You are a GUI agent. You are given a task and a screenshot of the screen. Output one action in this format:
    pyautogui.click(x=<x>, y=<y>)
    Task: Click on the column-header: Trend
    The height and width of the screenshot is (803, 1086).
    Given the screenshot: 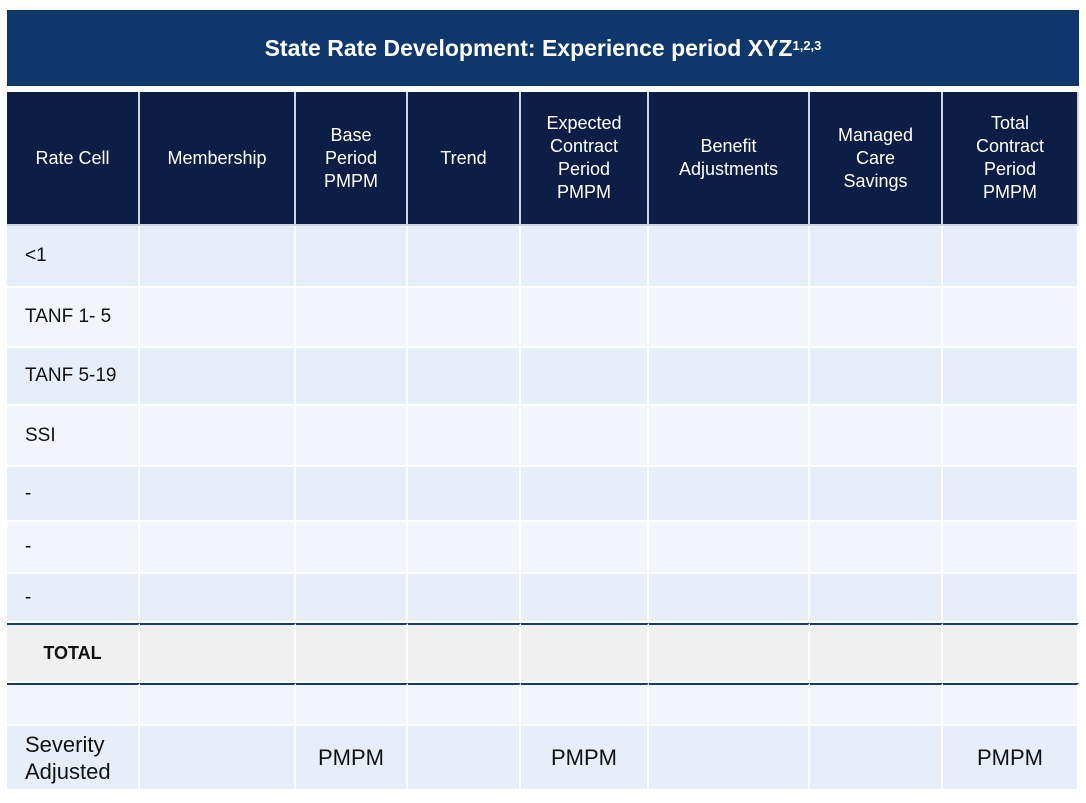 What is the action you would take?
    pyautogui.click(x=464, y=159)
    